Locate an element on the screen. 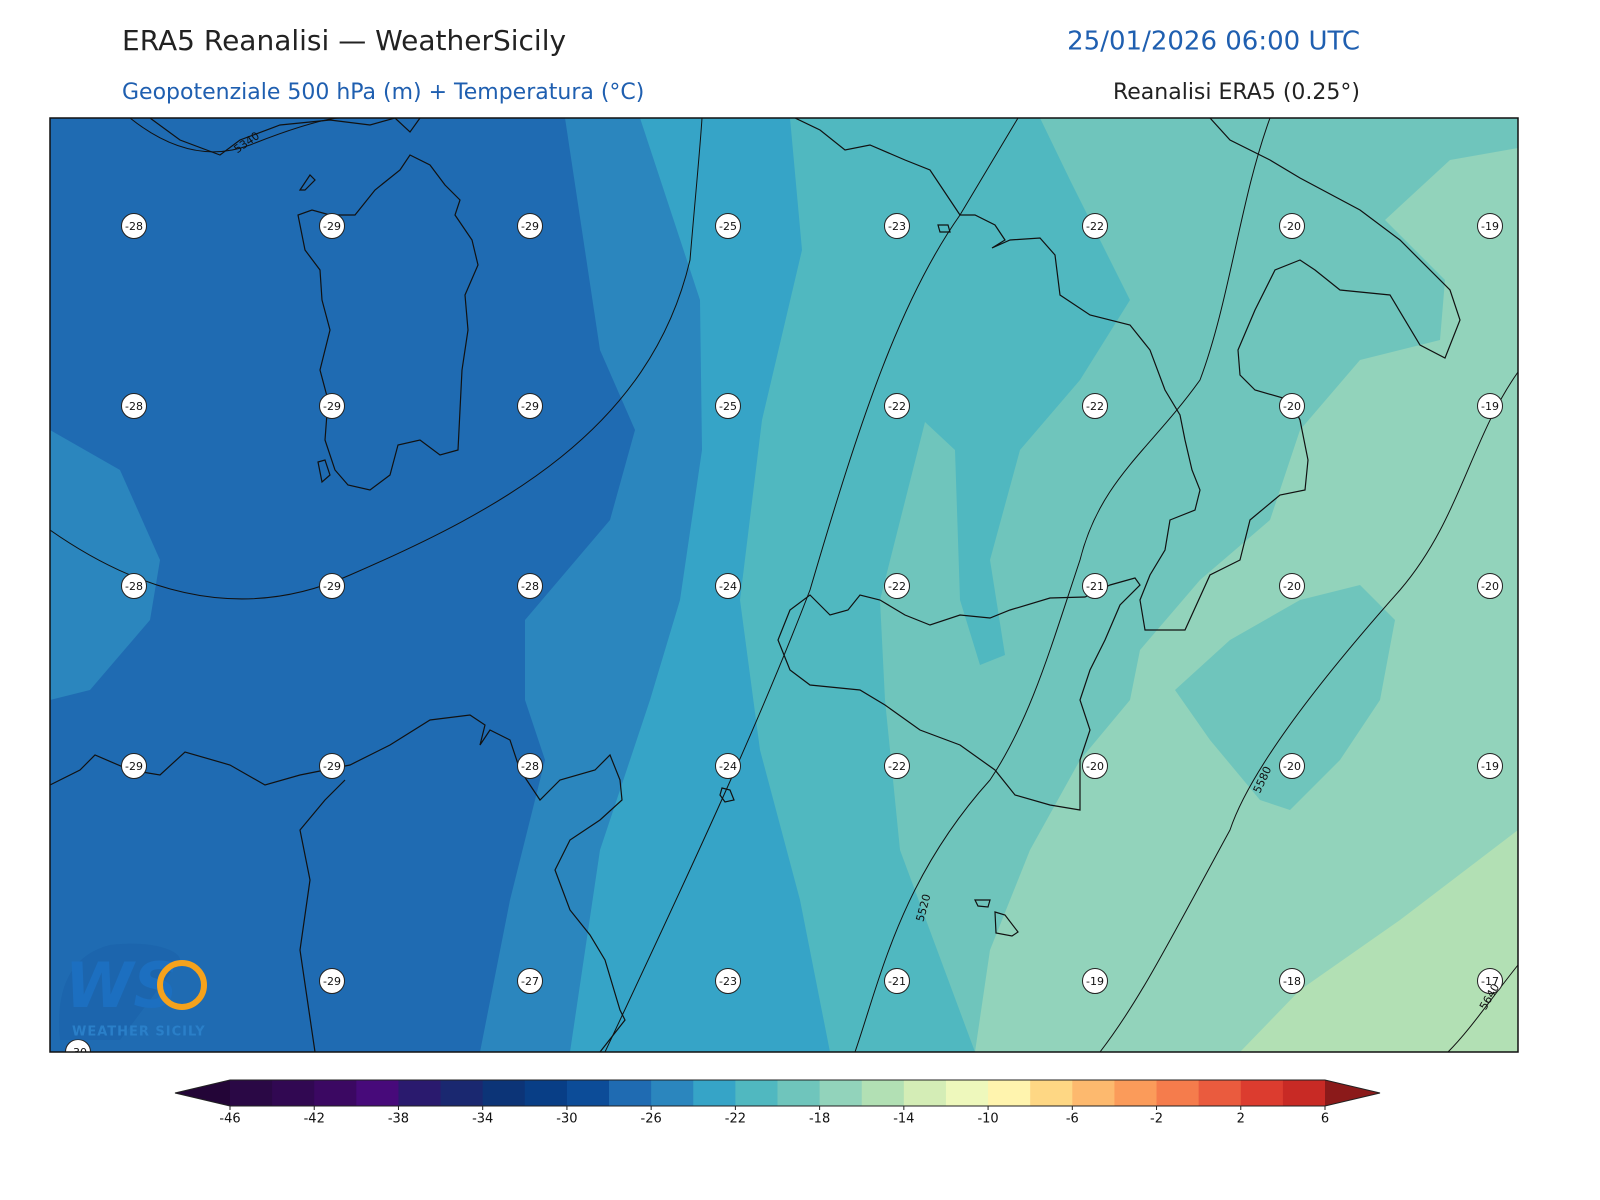 The image size is (1600, 1200). colorbar-tick-label: -18 is located at coordinates (819, 1119).